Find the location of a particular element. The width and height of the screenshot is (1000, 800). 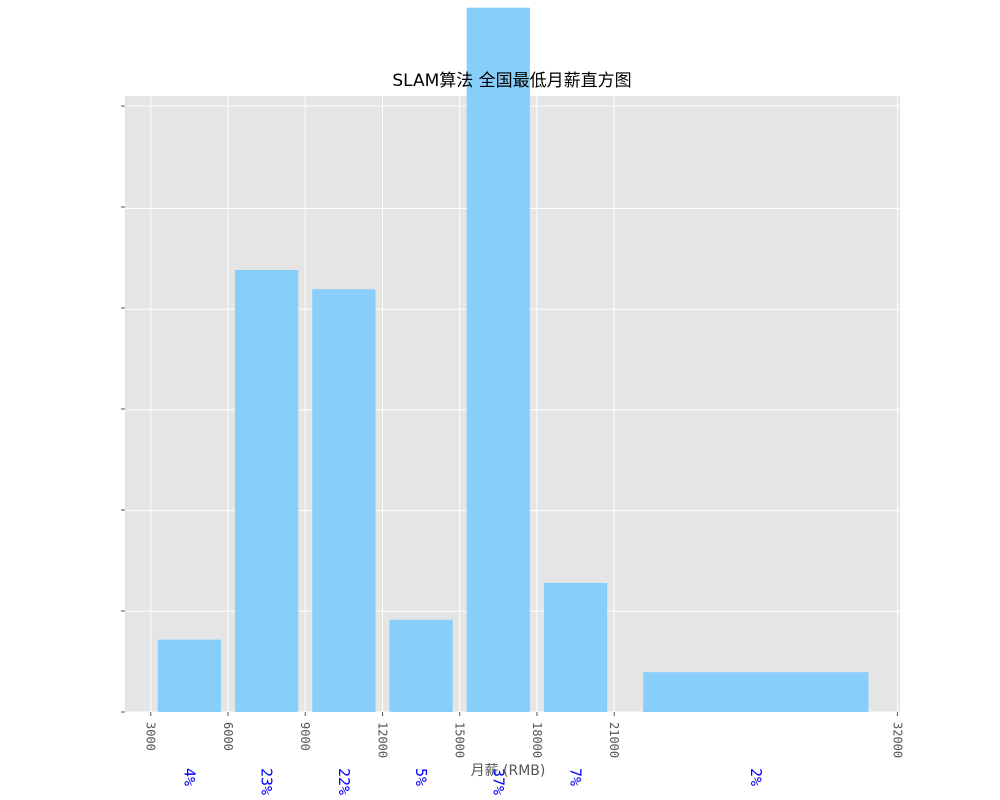

x-tick-label: 15000 is located at coordinates (460, 740).